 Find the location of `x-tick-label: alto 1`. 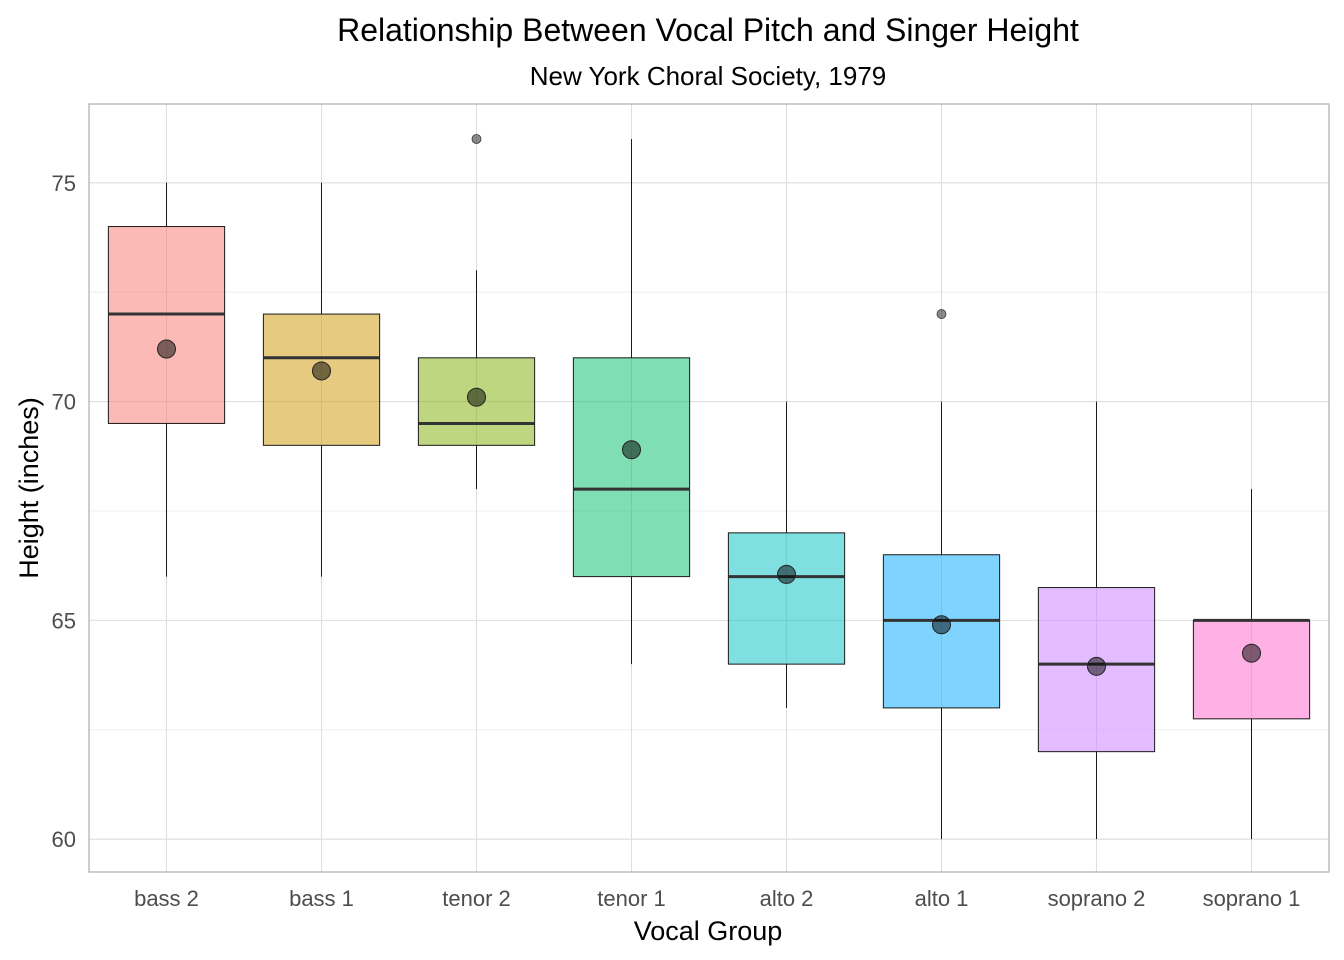

x-tick-label: alto 1 is located at coordinates (942, 898).